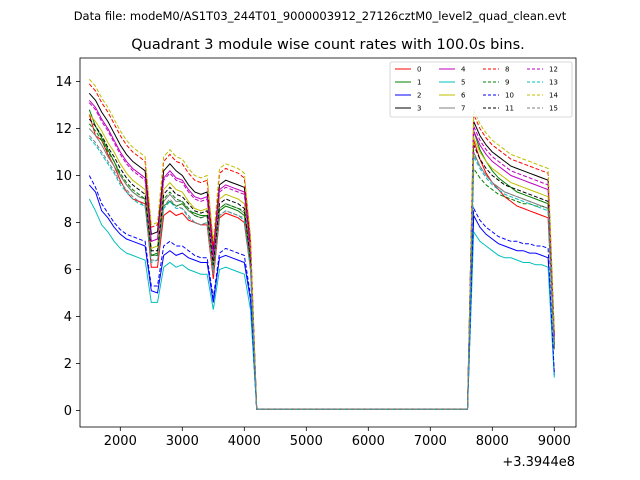 The image size is (640, 480). I want to click on x-tick-label: 7000, so click(430, 441).